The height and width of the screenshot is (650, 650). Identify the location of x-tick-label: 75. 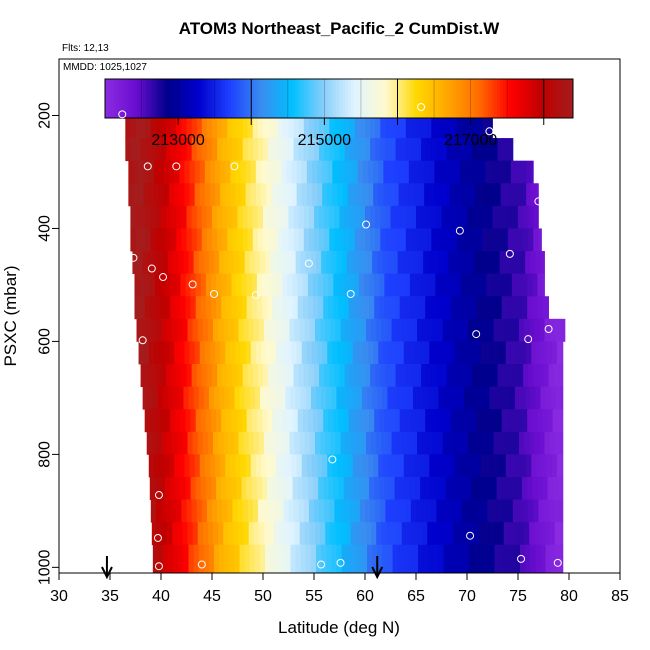
(518, 596).